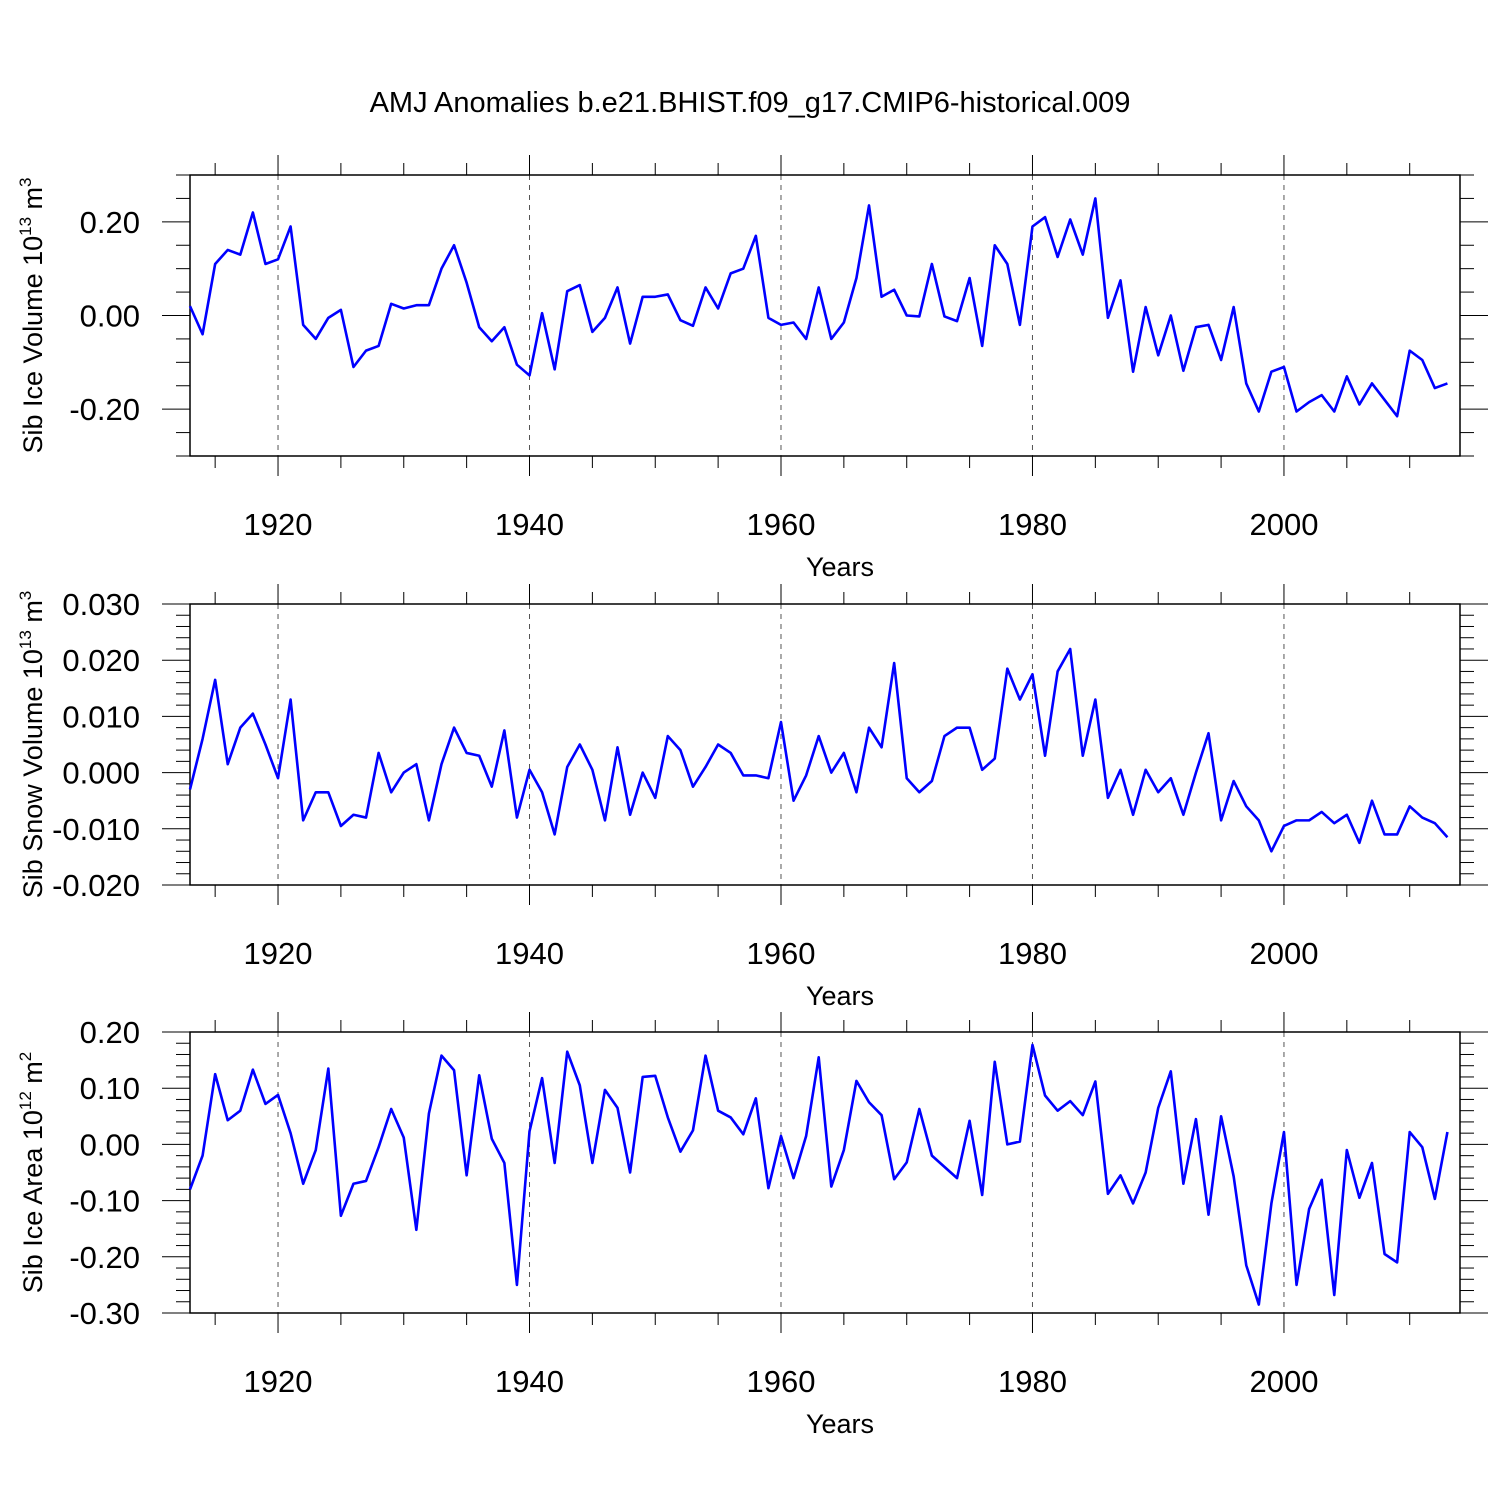  What do you see at coordinates (32, 745) in the screenshot?
I see `y-axis-title: Sib Snow Volume 1013 m3` at bounding box center [32, 745].